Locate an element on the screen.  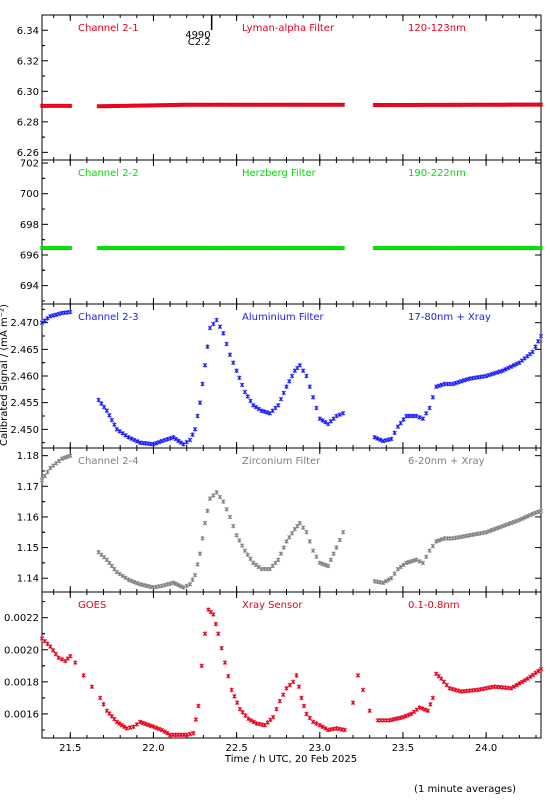
panel-channel: Channel 2-3 is located at coordinates (108, 317).